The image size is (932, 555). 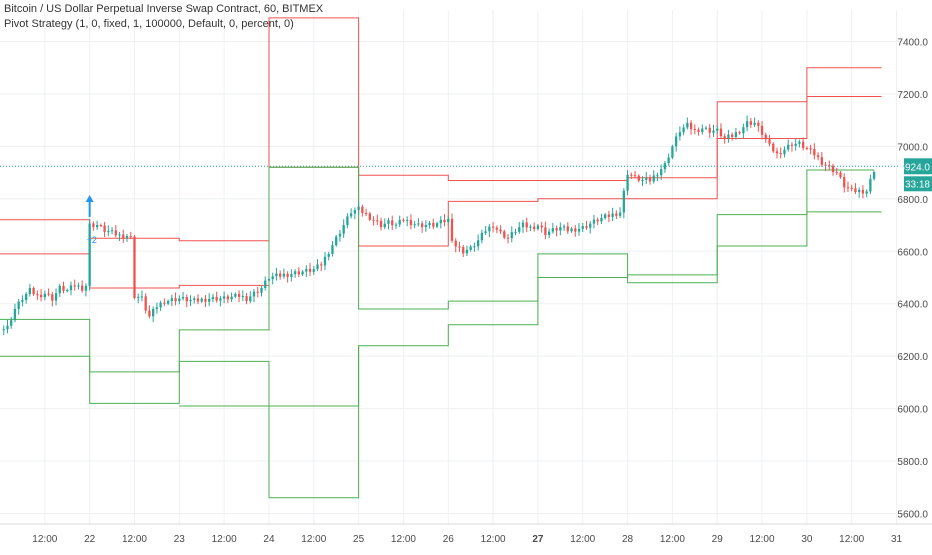 I want to click on current-price-badge: 6924.0 33:18, so click(x=915, y=175).